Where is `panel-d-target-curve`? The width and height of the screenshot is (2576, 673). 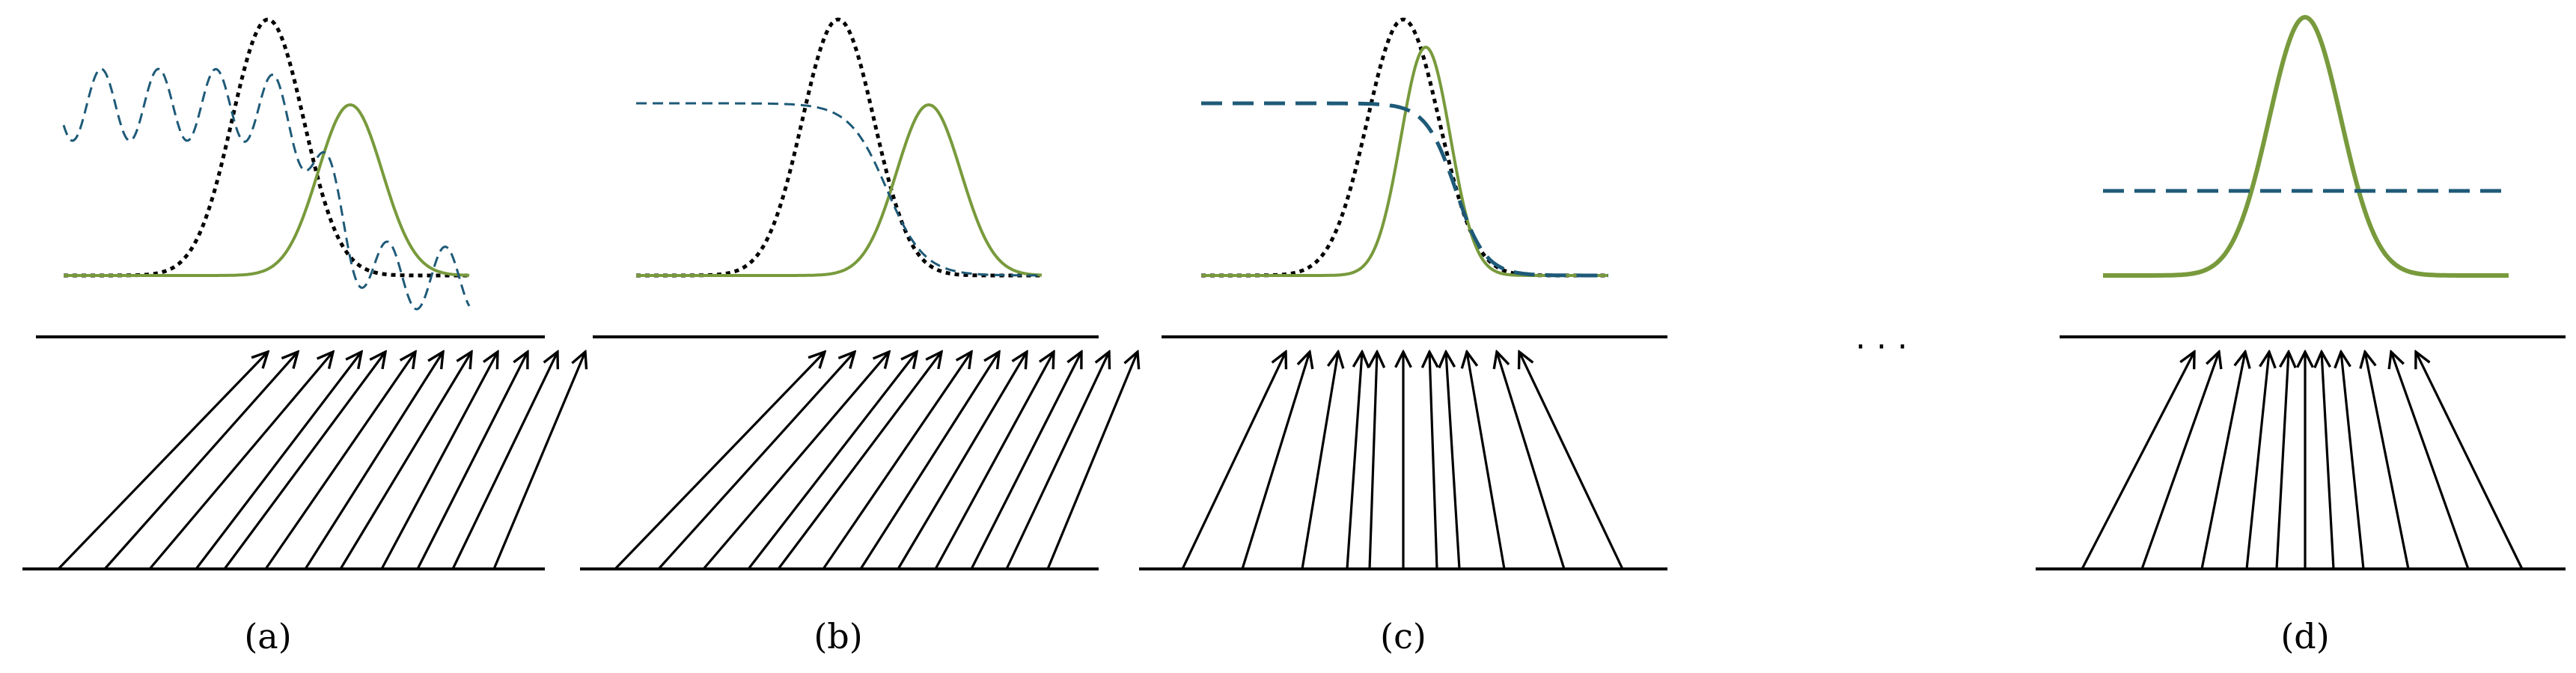 panel-d-target-curve is located at coordinates (2306, 146).